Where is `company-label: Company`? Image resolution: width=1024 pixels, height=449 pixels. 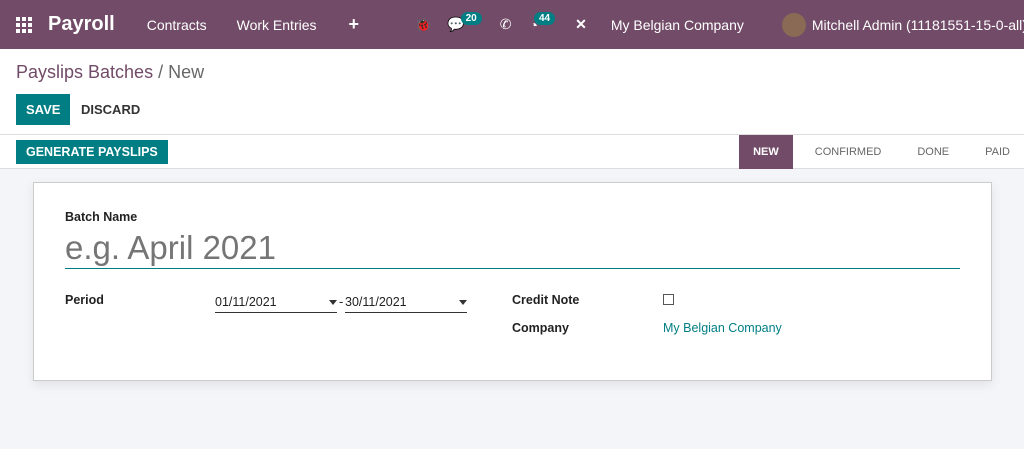 company-label: Company is located at coordinates (540, 328).